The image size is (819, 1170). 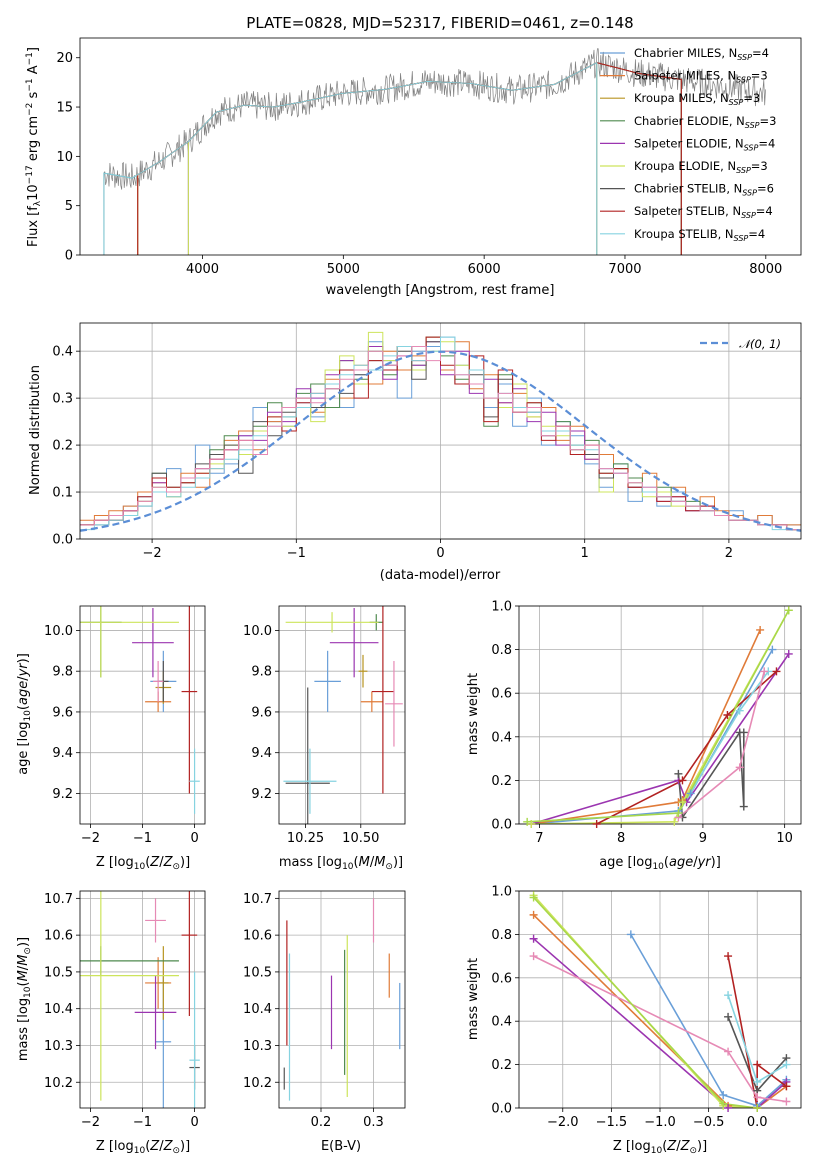 What do you see at coordinates (257, 1009) in the screenshot?
I see `y-tick-label: 10.4` at bounding box center [257, 1009].